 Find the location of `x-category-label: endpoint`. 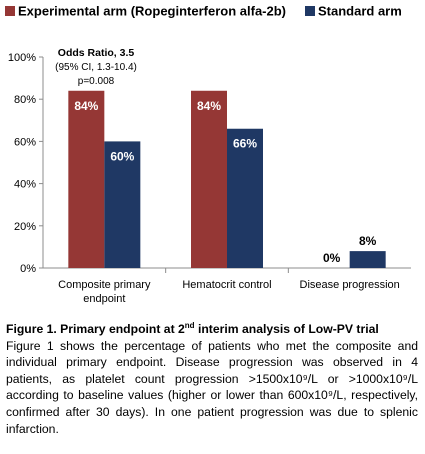

x-category-label: endpoint is located at coordinates (104, 299).